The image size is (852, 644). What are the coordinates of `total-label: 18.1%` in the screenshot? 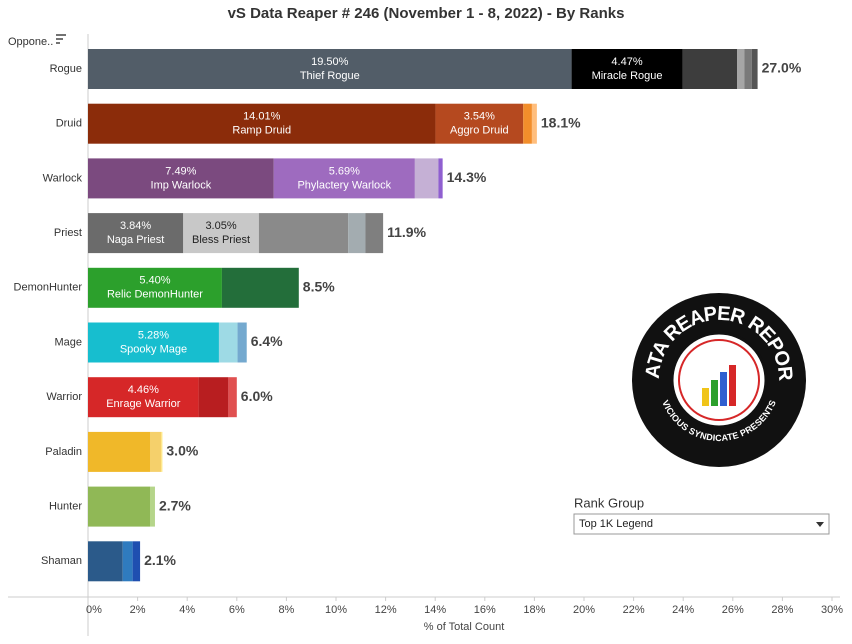 It's located at (561, 122).